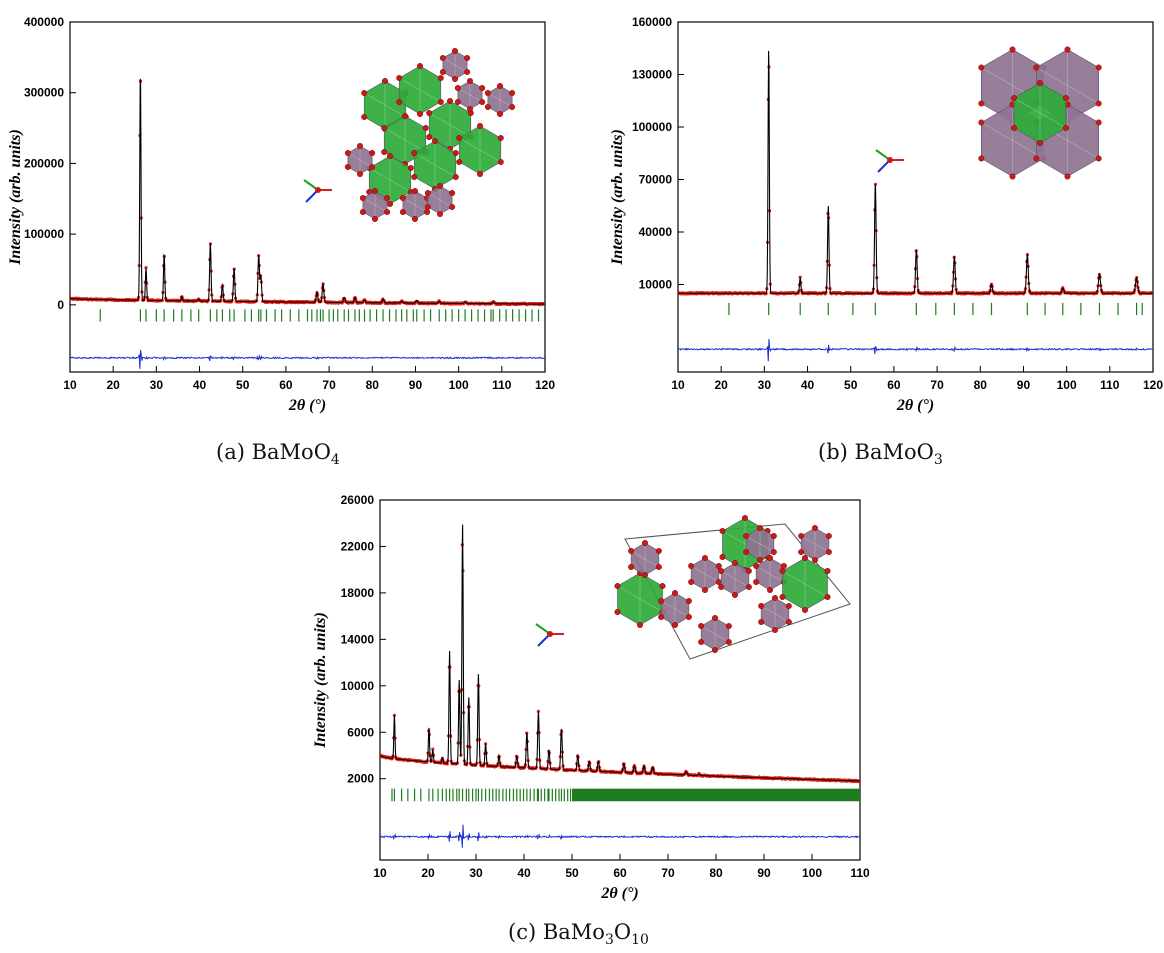 The height and width of the screenshot is (953, 1164). Describe the element at coordinates (622, 932) in the screenshot. I see `formula-text: O` at that location.